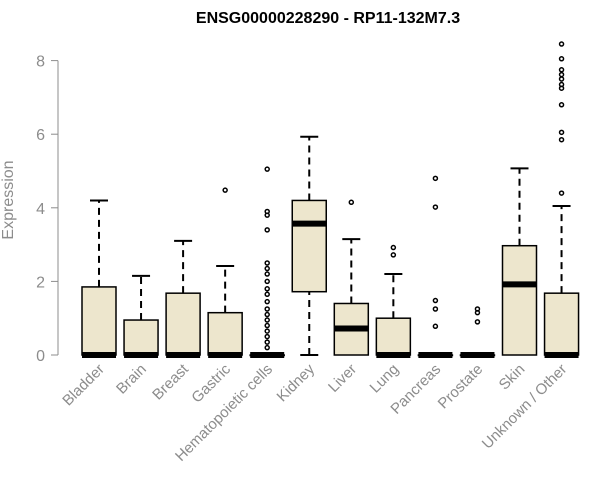 This screenshot has width=600, height=500. What do you see at coordinates (40, 135) in the screenshot?
I see `y-tick-label: 6` at bounding box center [40, 135].